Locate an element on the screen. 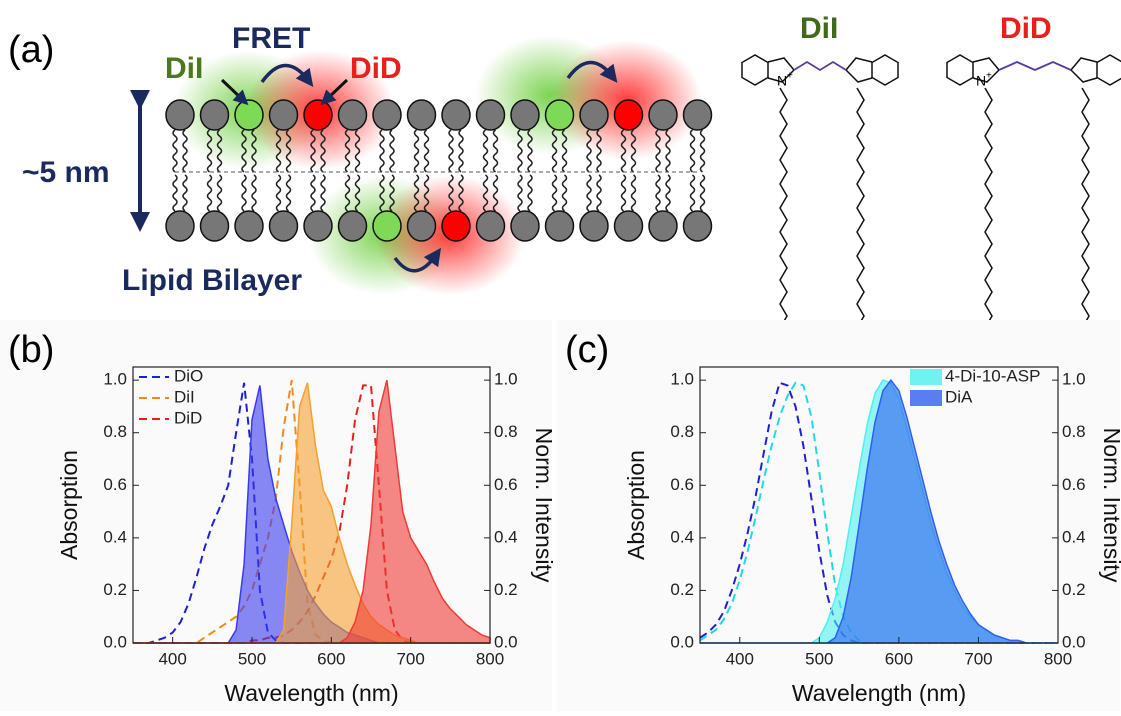 Image resolution: width=1121 pixels, height=716 pixels. molecule-name: DiD is located at coordinates (1026, 28).